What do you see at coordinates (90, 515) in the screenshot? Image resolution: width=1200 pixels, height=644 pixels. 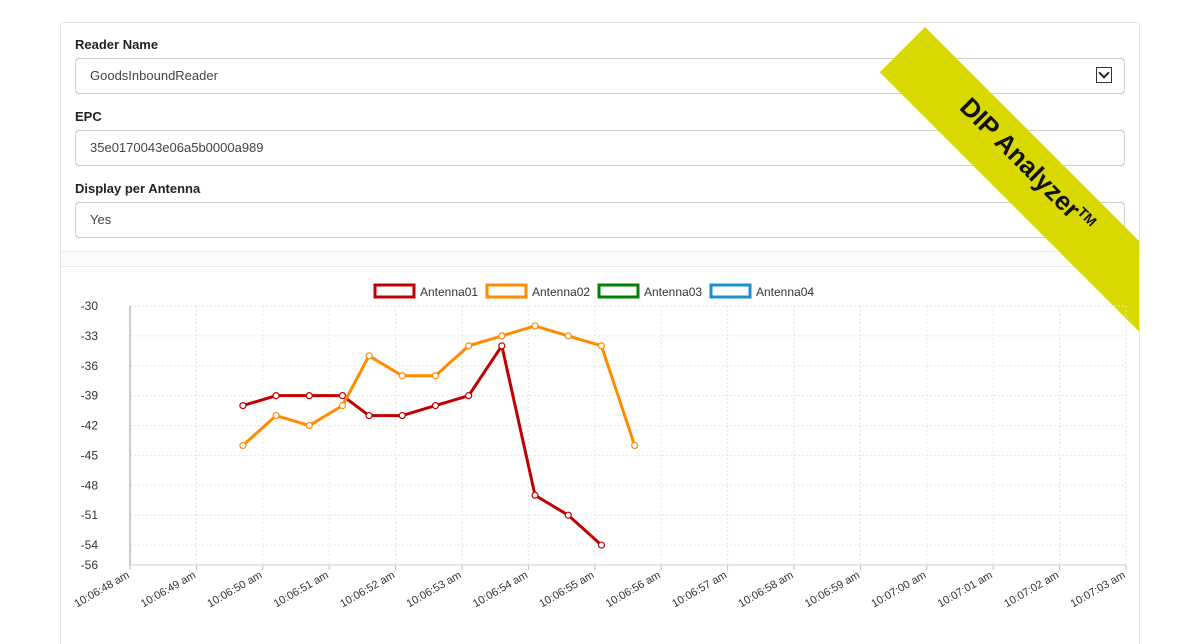 I see `y-tick-label: -51` at bounding box center [90, 515].